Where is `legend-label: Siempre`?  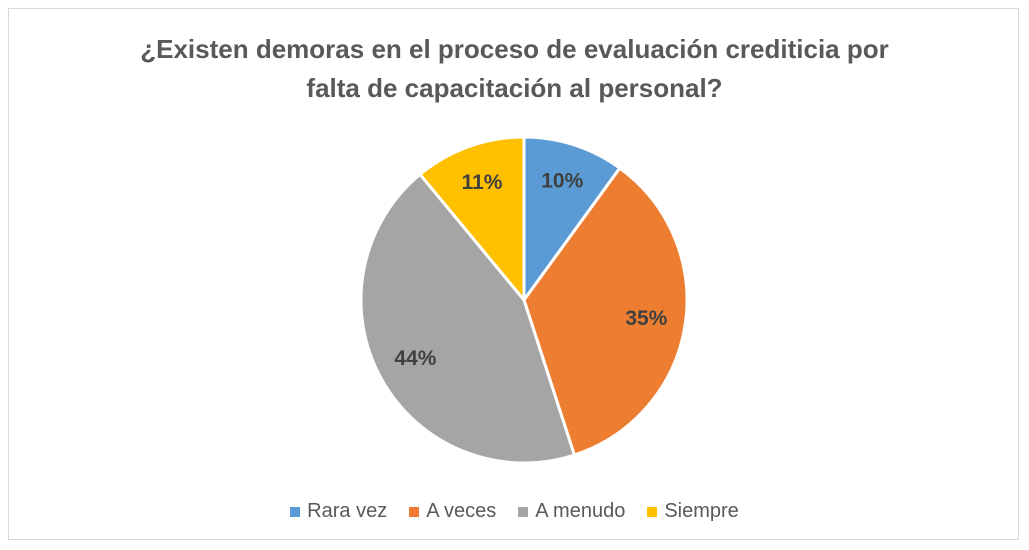
legend-label: Siempre is located at coordinates (701, 511).